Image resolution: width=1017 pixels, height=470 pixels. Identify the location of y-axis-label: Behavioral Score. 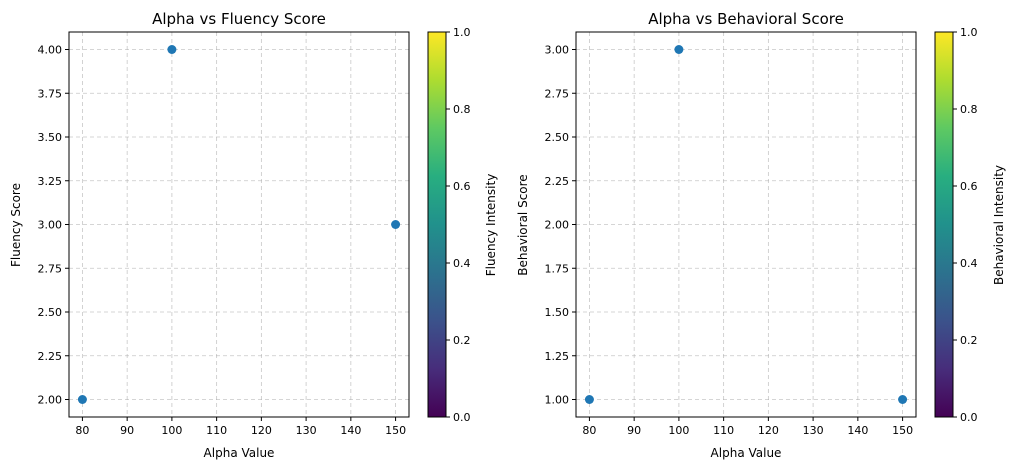
(523, 224).